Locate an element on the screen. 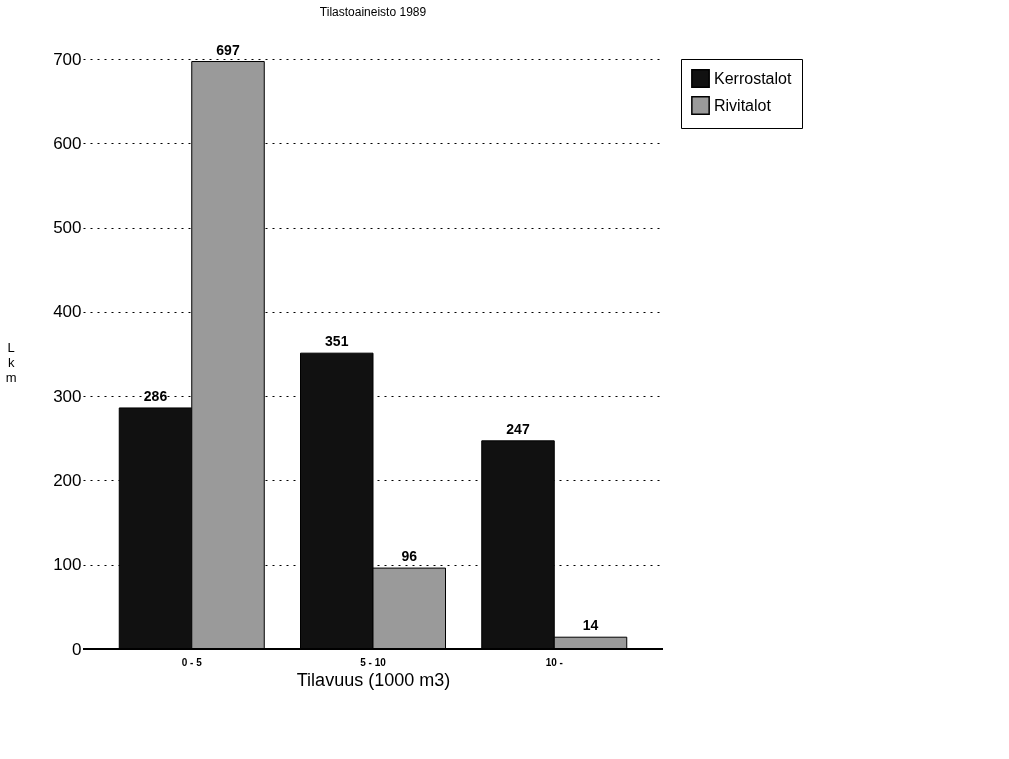  x-axis-title: Tilavuus (1000 m3) is located at coordinates (373, 679).